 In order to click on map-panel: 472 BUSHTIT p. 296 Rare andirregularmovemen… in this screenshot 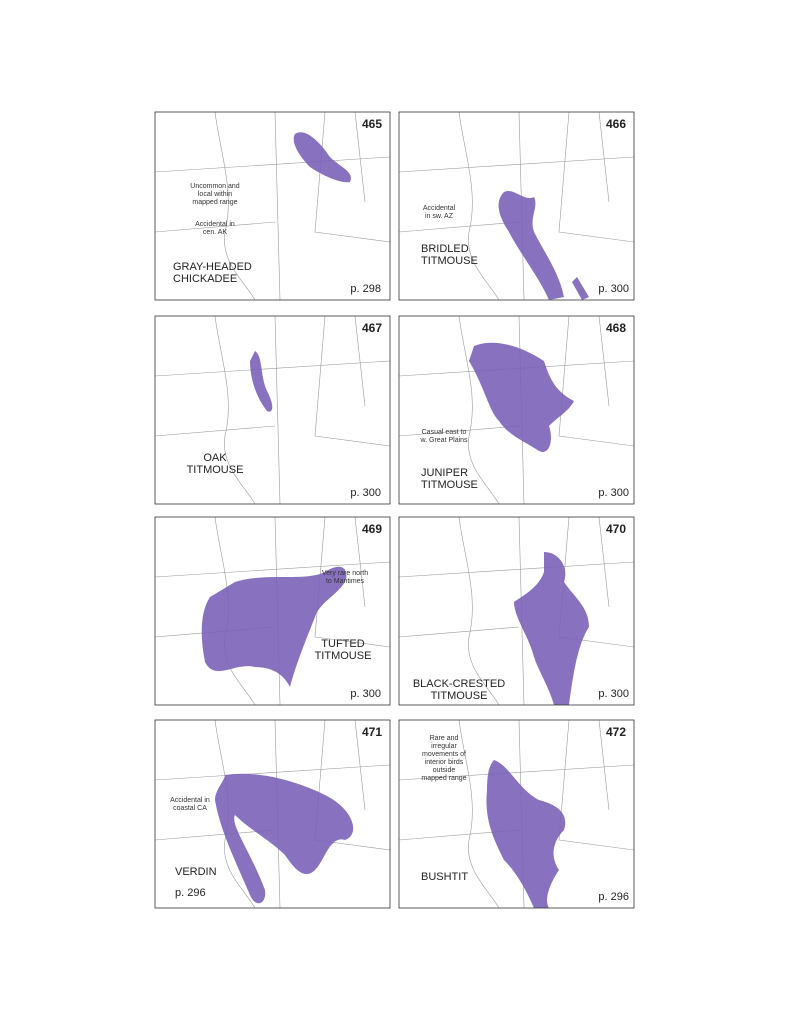, I will do `click(516, 814)`.